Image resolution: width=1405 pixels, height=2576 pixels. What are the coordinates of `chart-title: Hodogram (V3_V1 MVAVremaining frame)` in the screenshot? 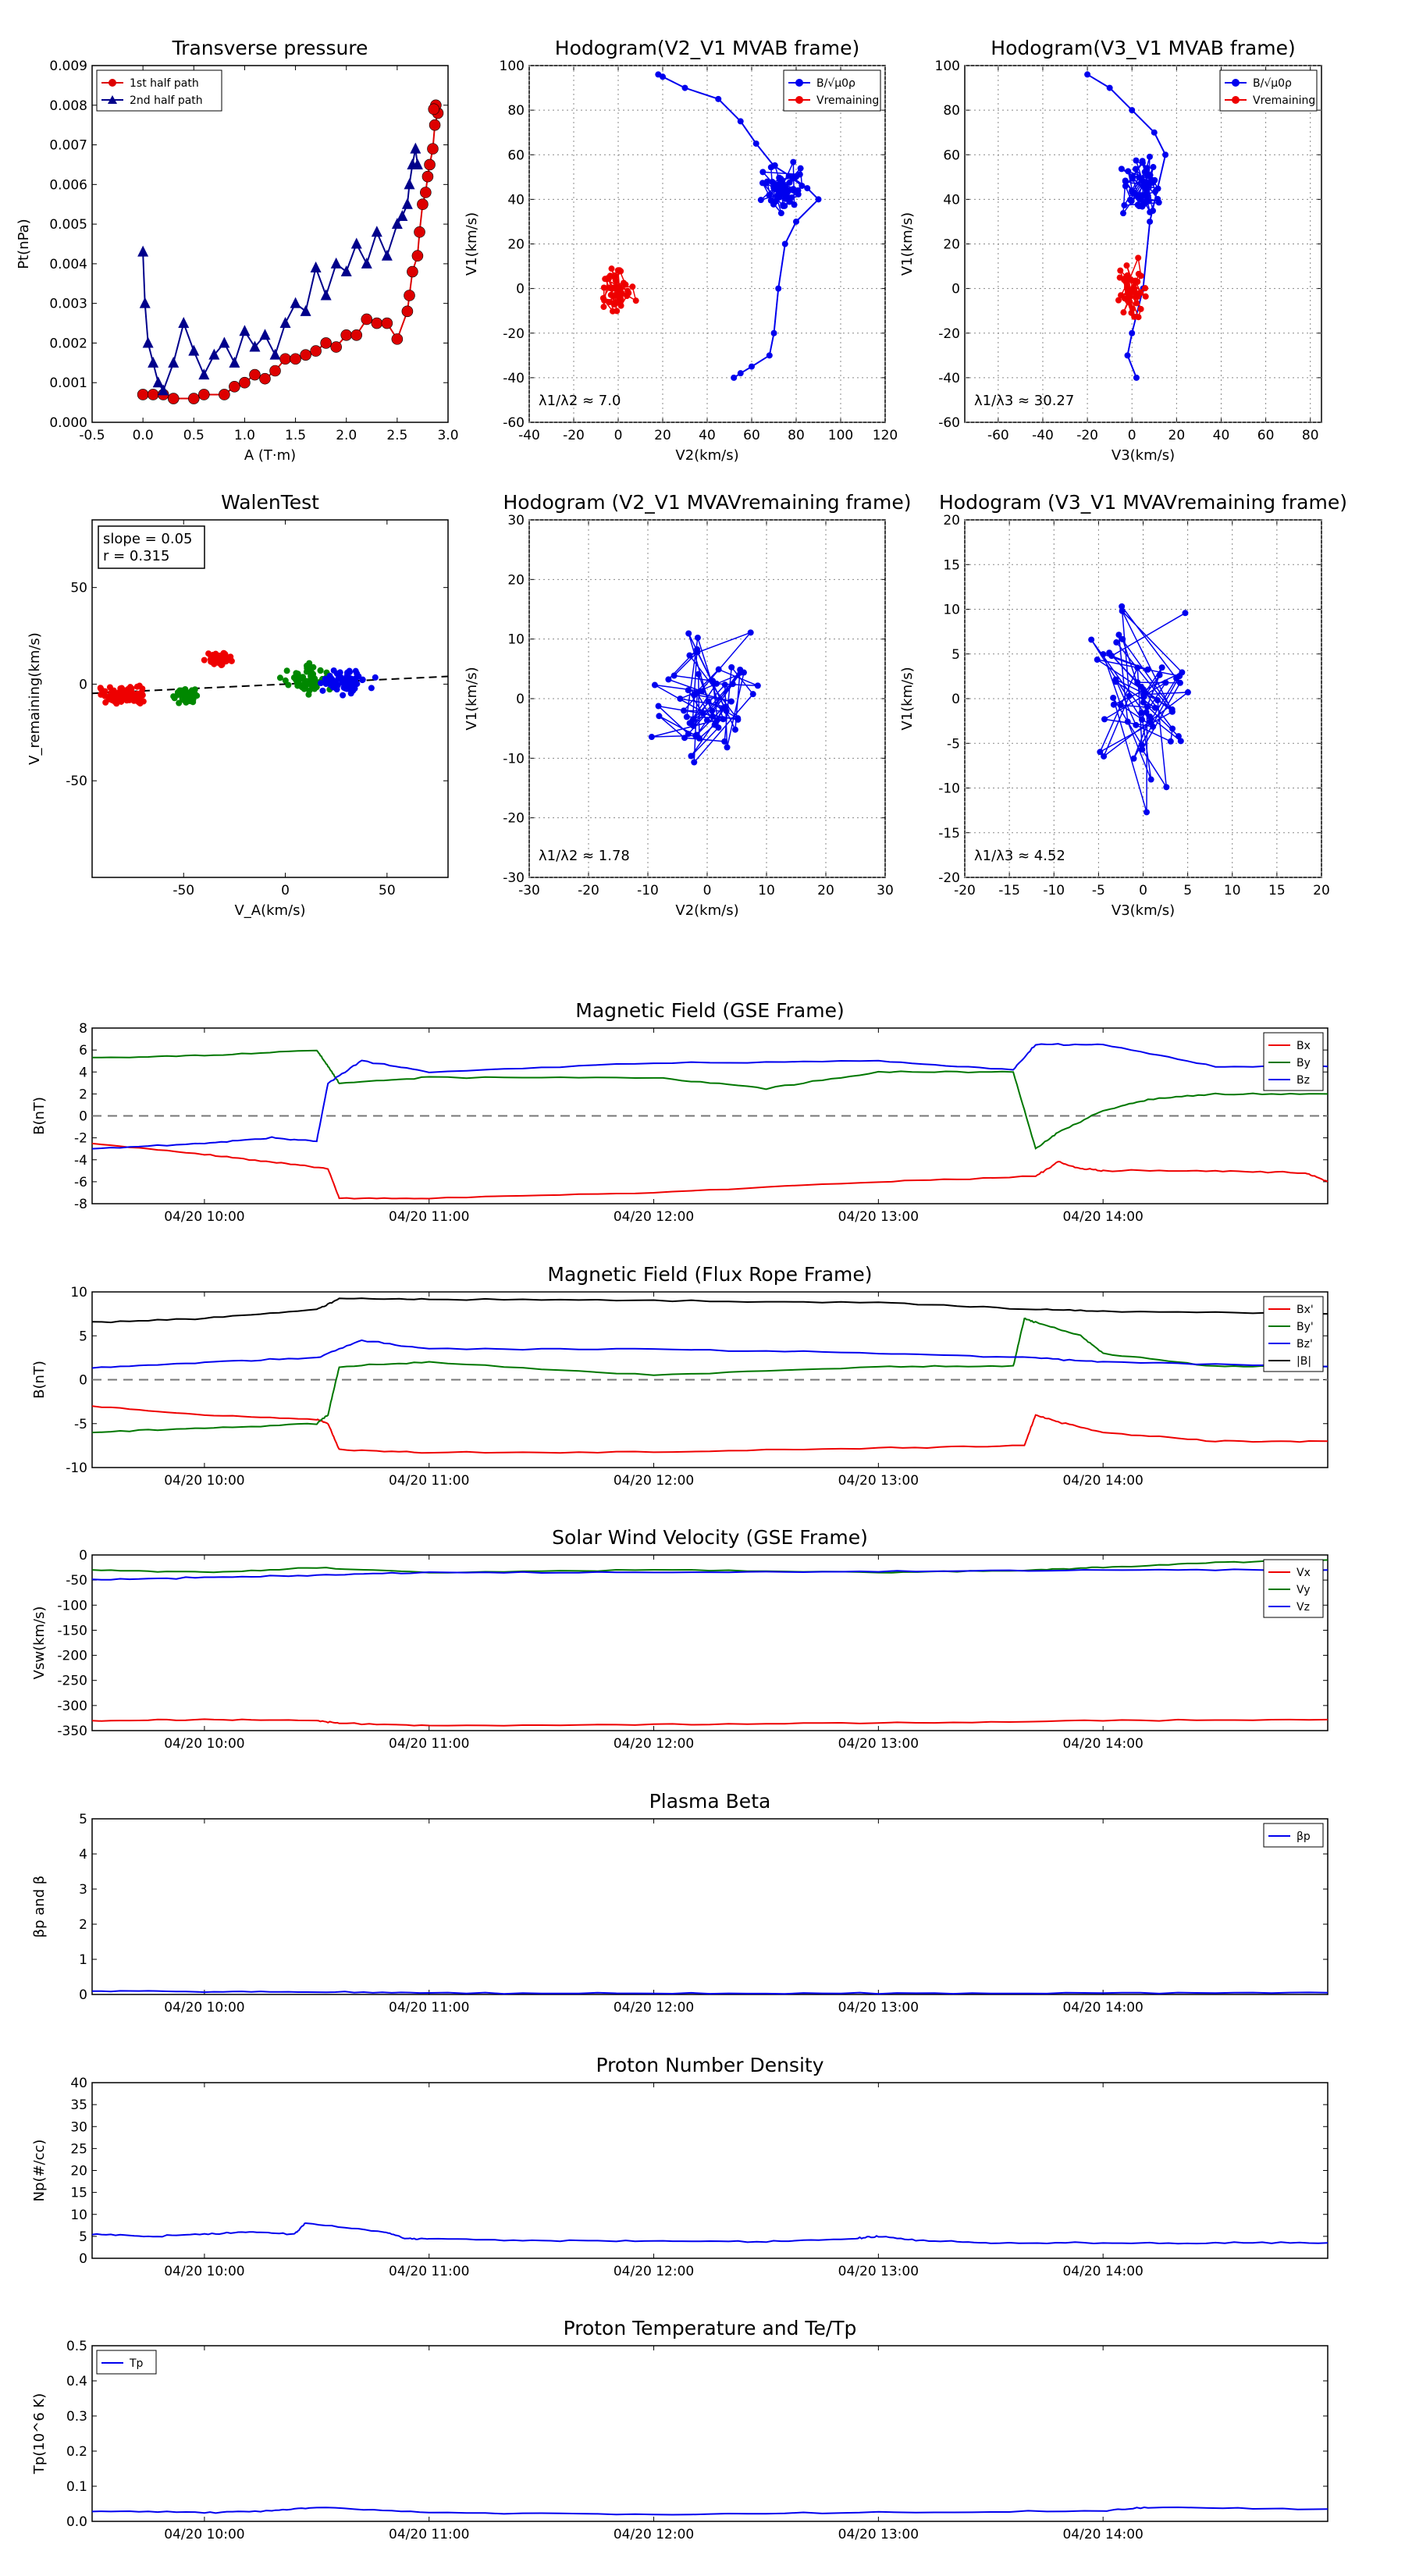 It's located at (1143, 502).